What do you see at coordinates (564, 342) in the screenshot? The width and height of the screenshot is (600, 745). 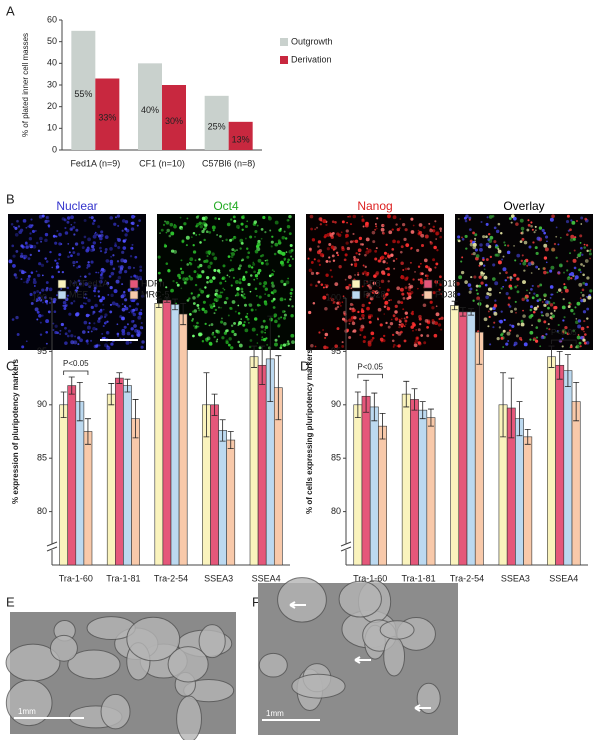 I see `significance-bracket` at bounding box center [564, 342].